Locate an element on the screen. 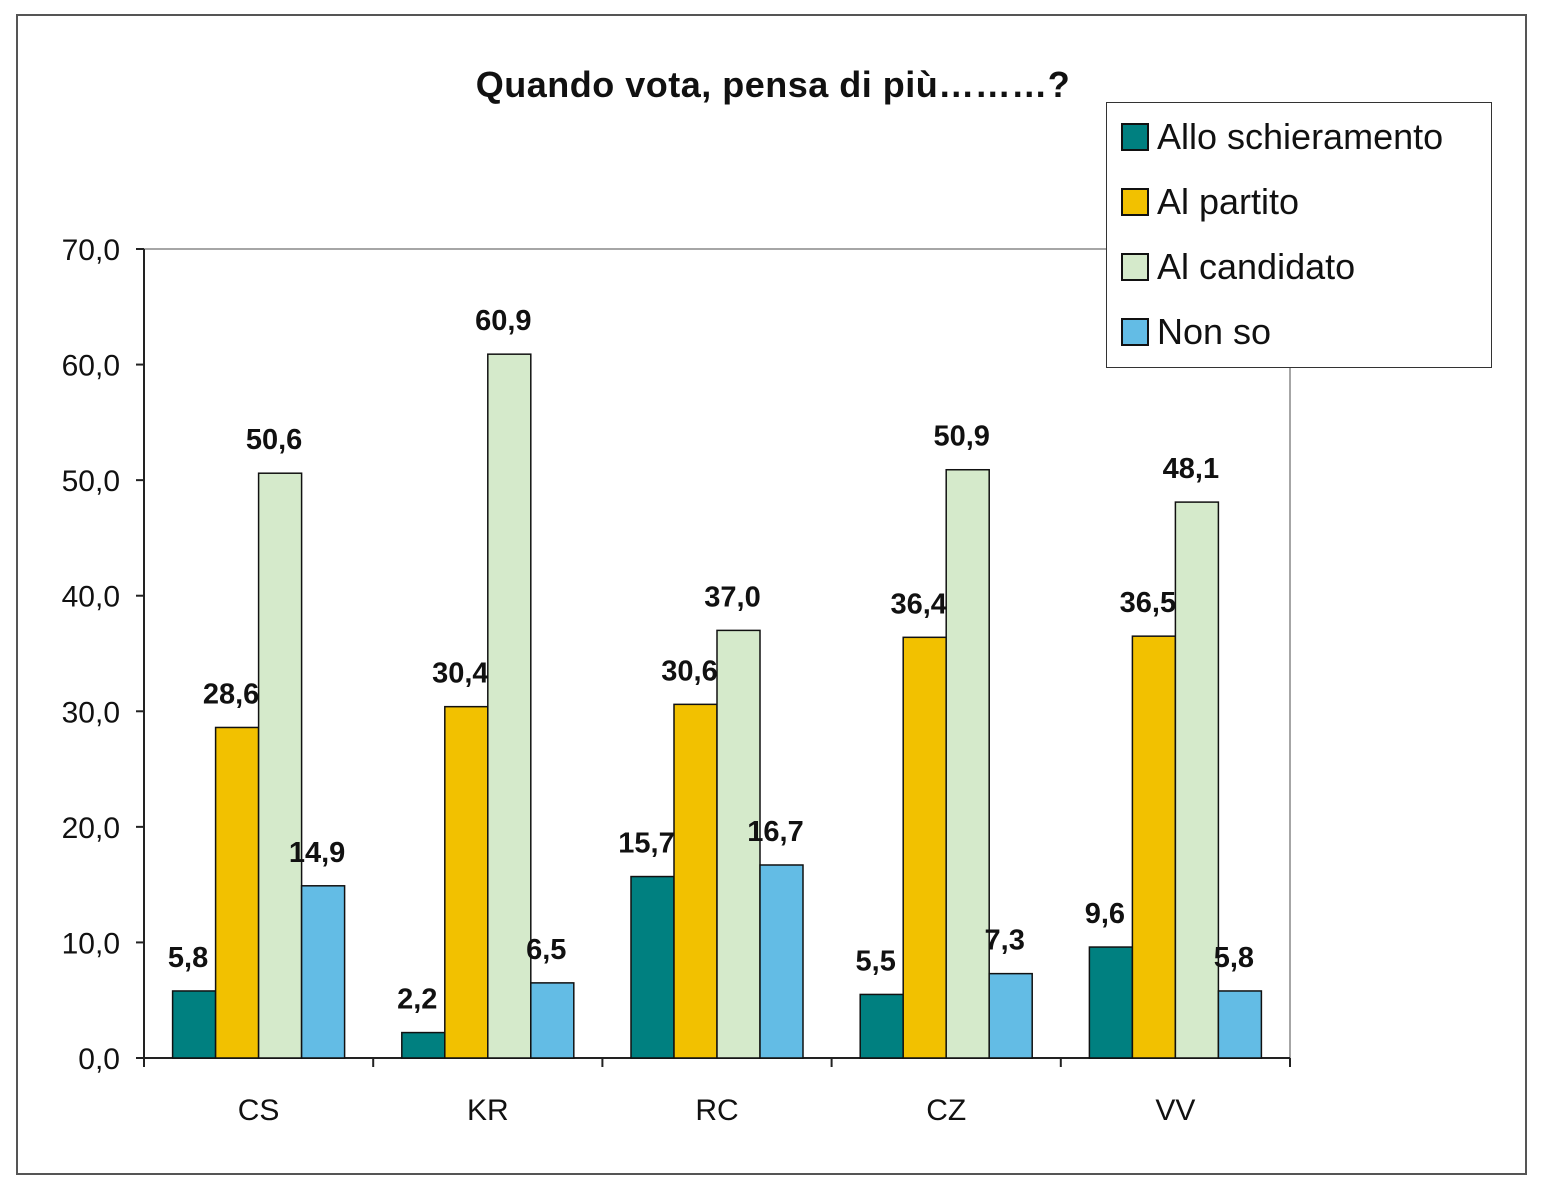 This screenshot has height=1193, width=1546. bar-rc-al-candidato is located at coordinates (738, 844).